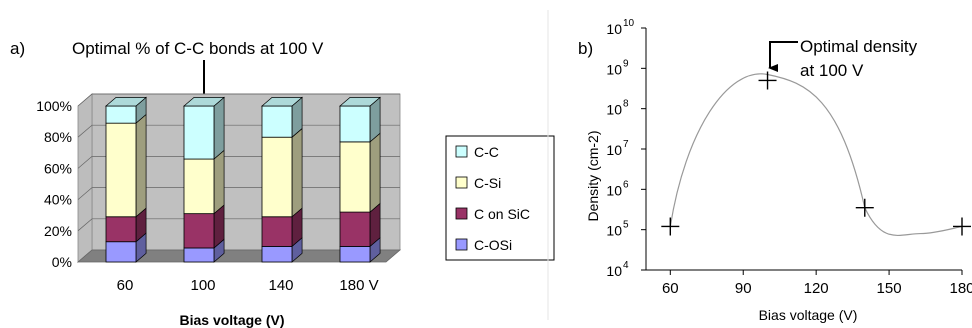  Describe the element at coordinates (816, 288) in the screenshot. I see `x-tick-label: 120` at that location.